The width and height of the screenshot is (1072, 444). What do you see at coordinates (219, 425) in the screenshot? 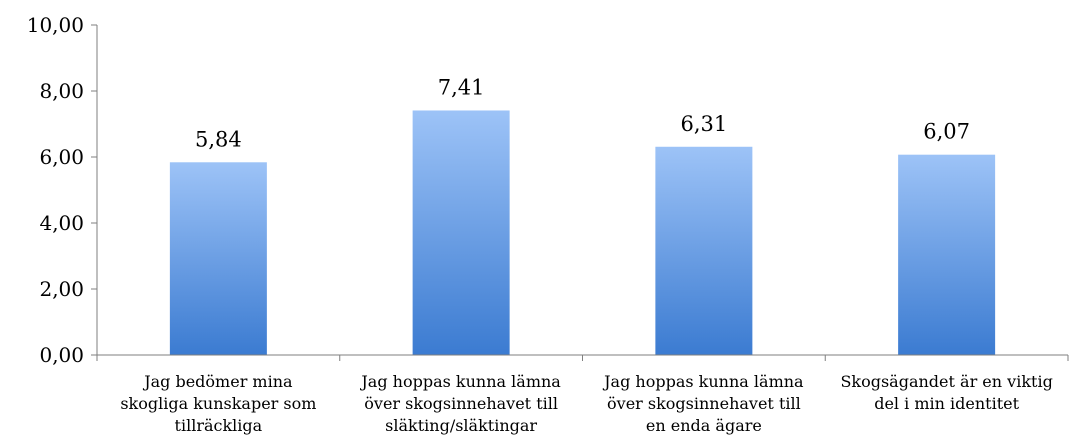
I see `x-tick-label-line: tillräckliga` at bounding box center [219, 425].